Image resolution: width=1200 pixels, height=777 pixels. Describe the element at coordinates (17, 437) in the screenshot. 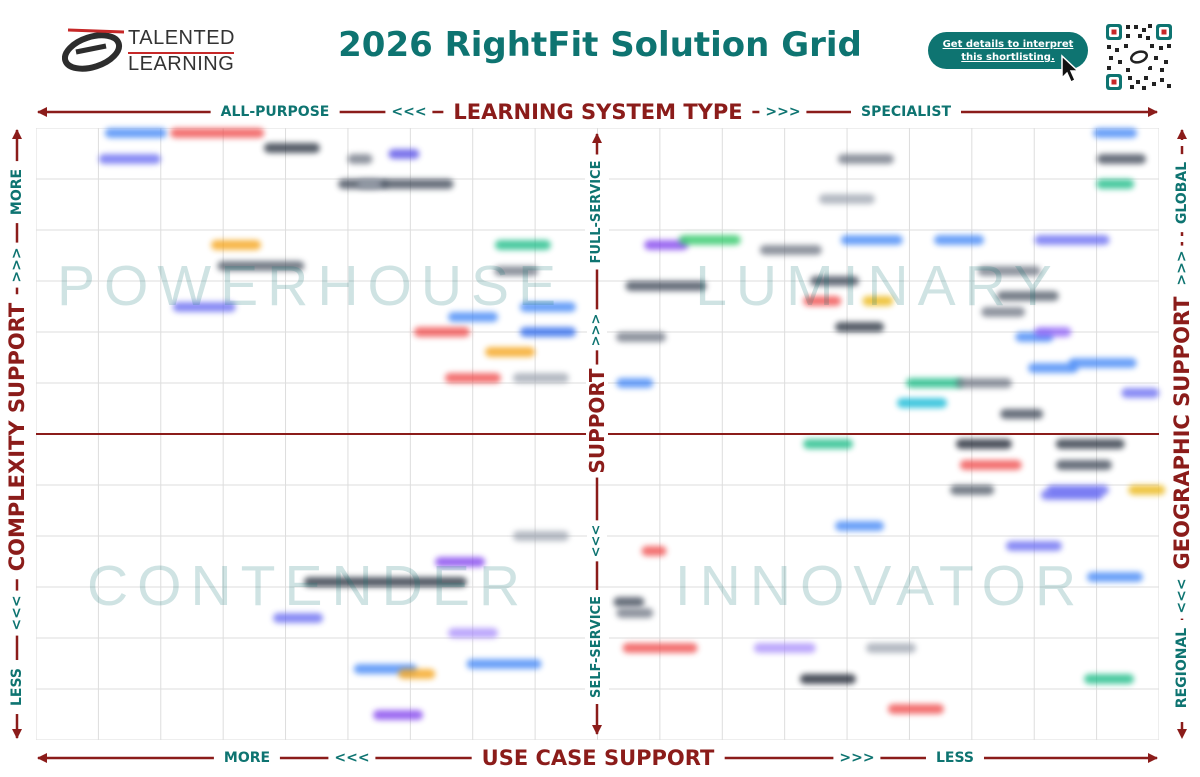

I see `left-axis-title: COMPLEXITY SUPPORT` at that location.